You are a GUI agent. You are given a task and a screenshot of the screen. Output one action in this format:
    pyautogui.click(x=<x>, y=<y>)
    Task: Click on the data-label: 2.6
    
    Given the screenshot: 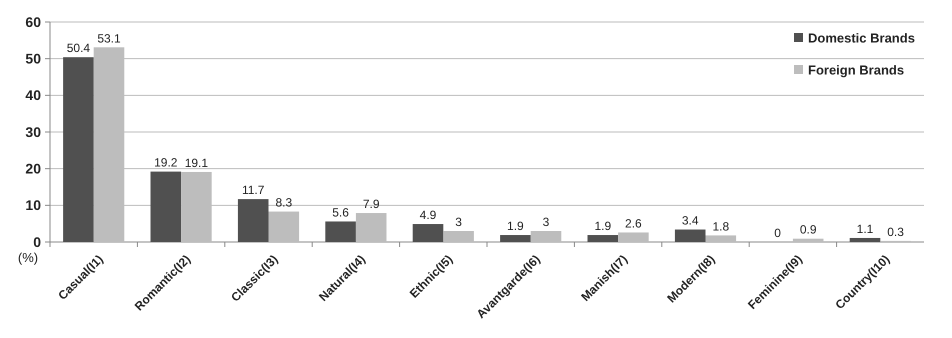 What is the action you would take?
    pyautogui.click(x=633, y=223)
    